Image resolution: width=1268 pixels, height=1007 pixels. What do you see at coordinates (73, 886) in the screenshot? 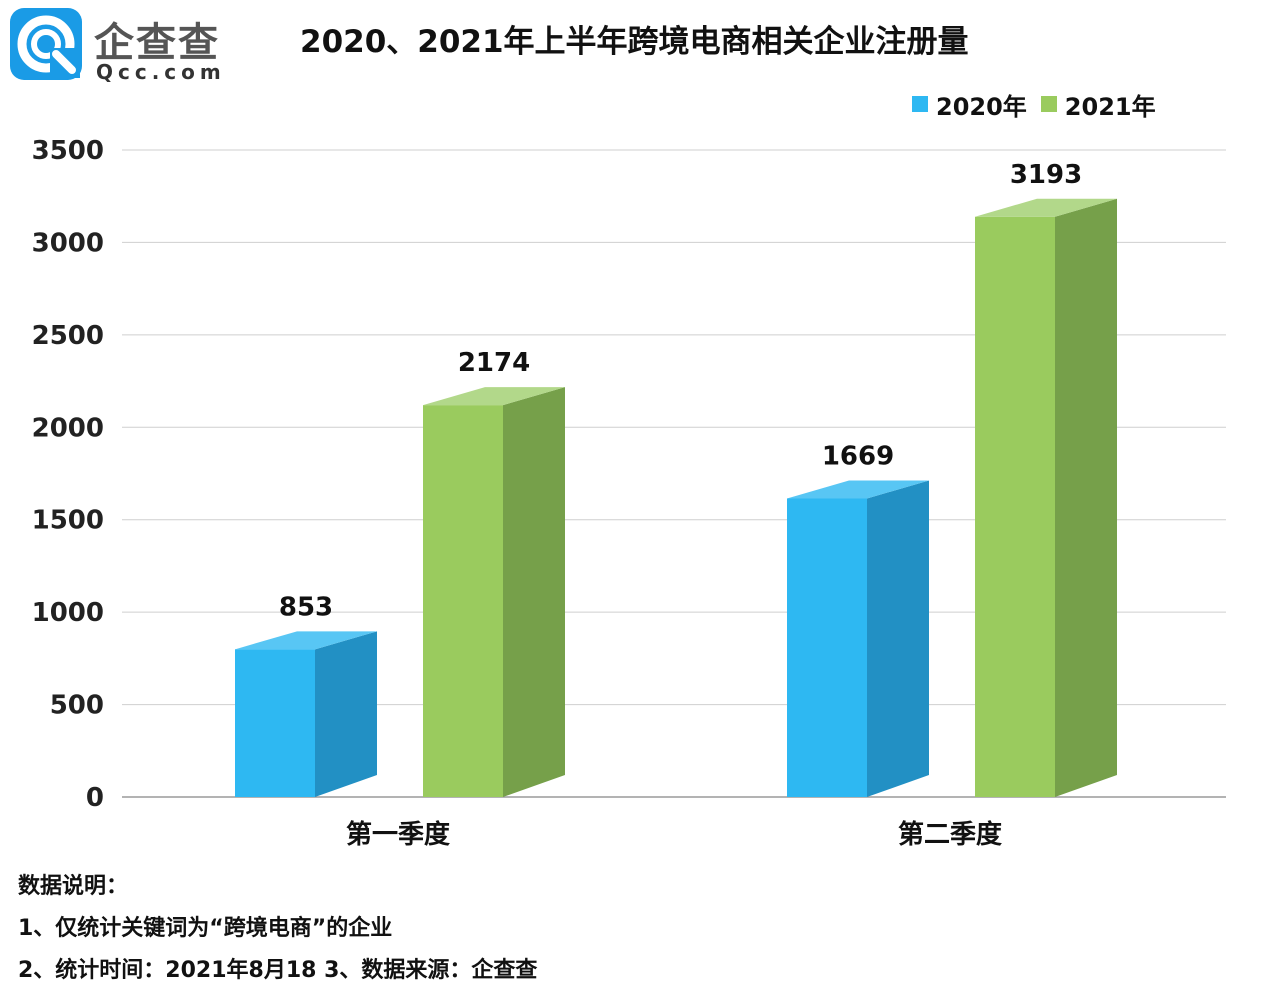
I see `notes-heading: 数据说明：` at bounding box center [73, 886].